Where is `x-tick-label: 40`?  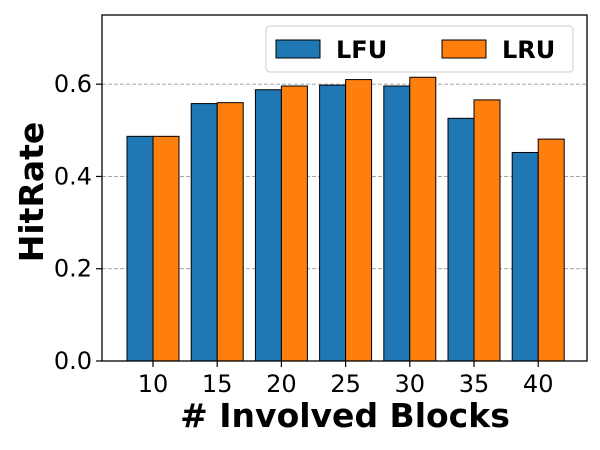
x-tick-label: 40 is located at coordinates (538, 384).